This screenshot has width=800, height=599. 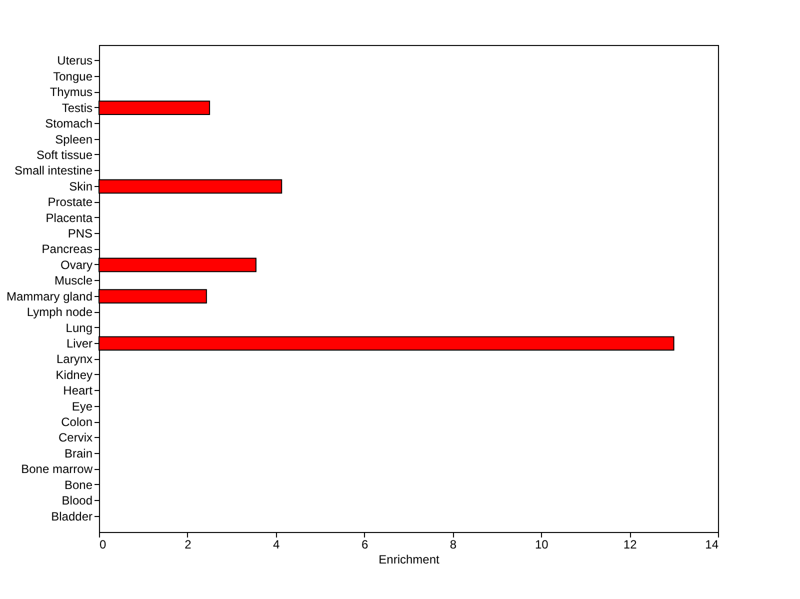 What do you see at coordinates (79, 327) in the screenshot?
I see `y-tick-label: Lung` at bounding box center [79, 327].